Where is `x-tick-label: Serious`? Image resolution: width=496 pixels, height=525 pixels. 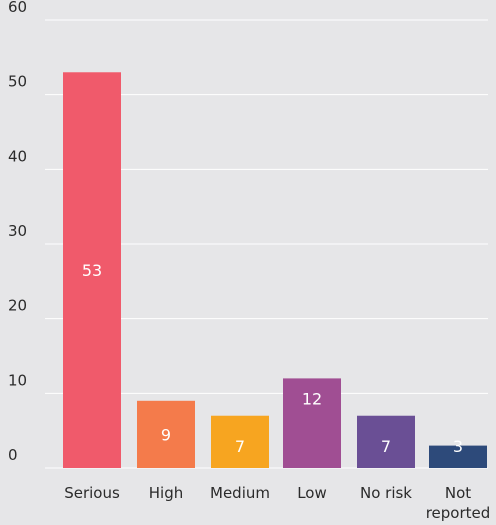 x-tick-label: Serious is located at coordinates (92, 493).